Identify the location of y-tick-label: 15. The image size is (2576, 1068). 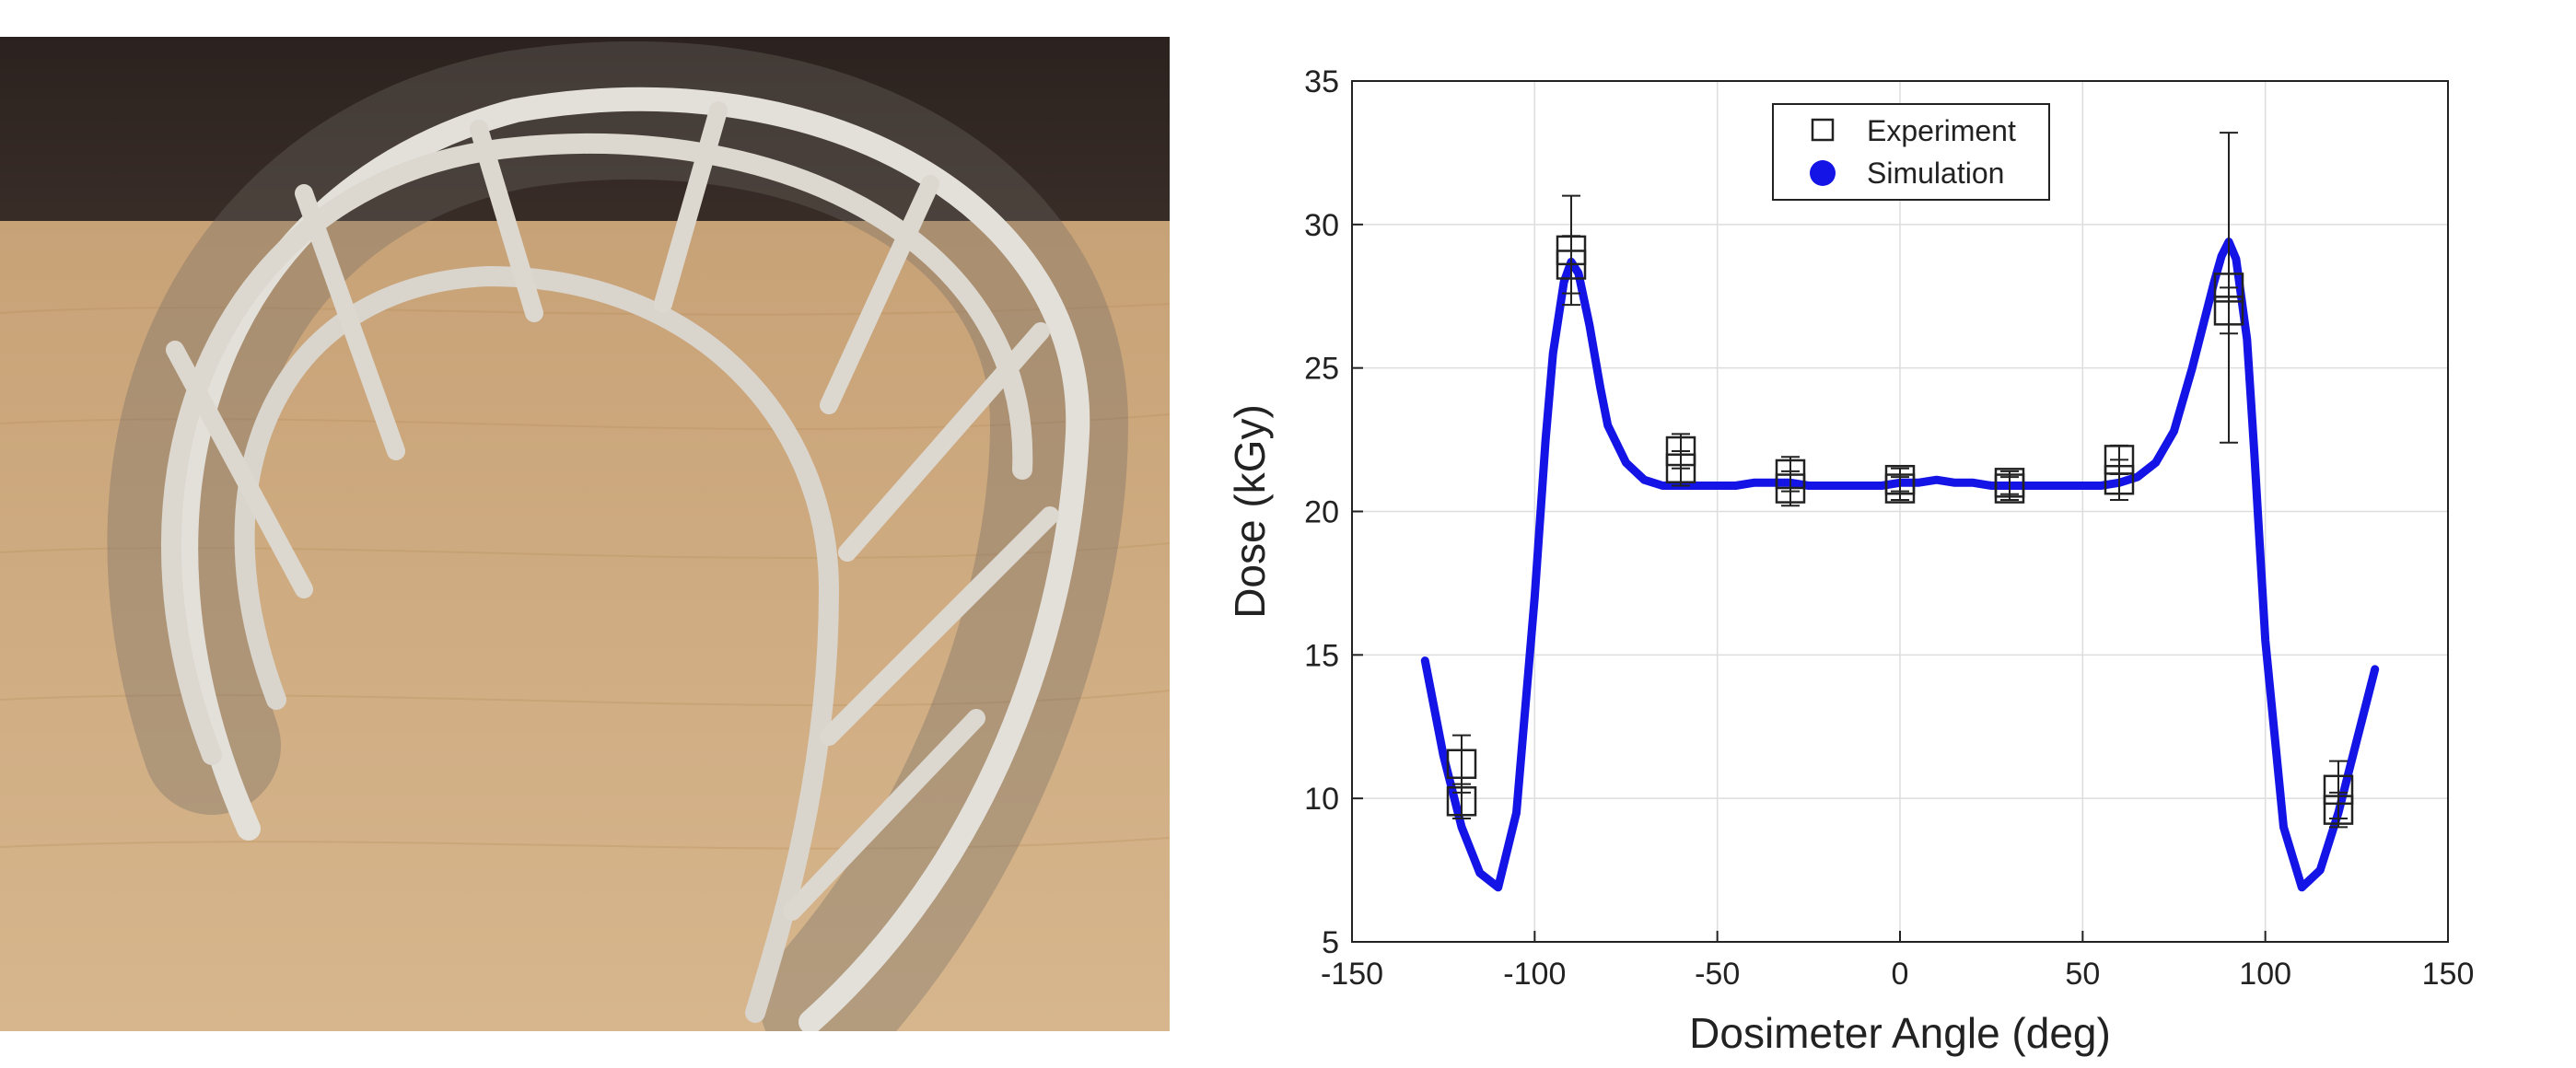
(1321, 655).